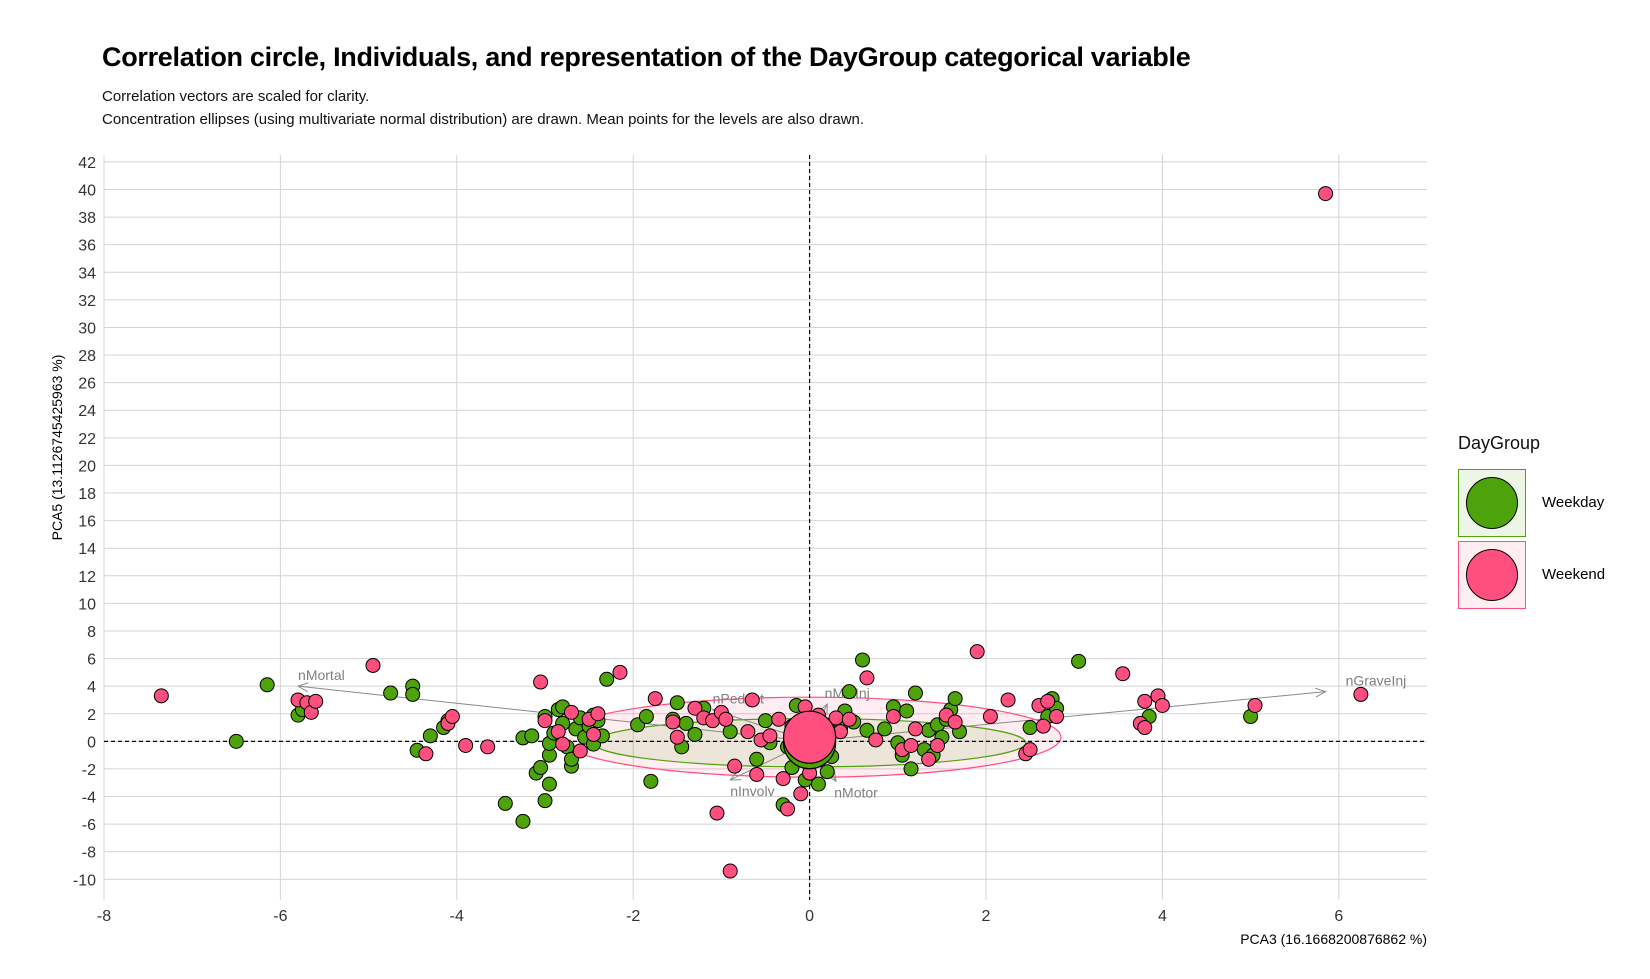  Describe the element at coordinates (1531, 521) in the screenshot. I see `legend: DayGroup Weekday Weekend` at that location.